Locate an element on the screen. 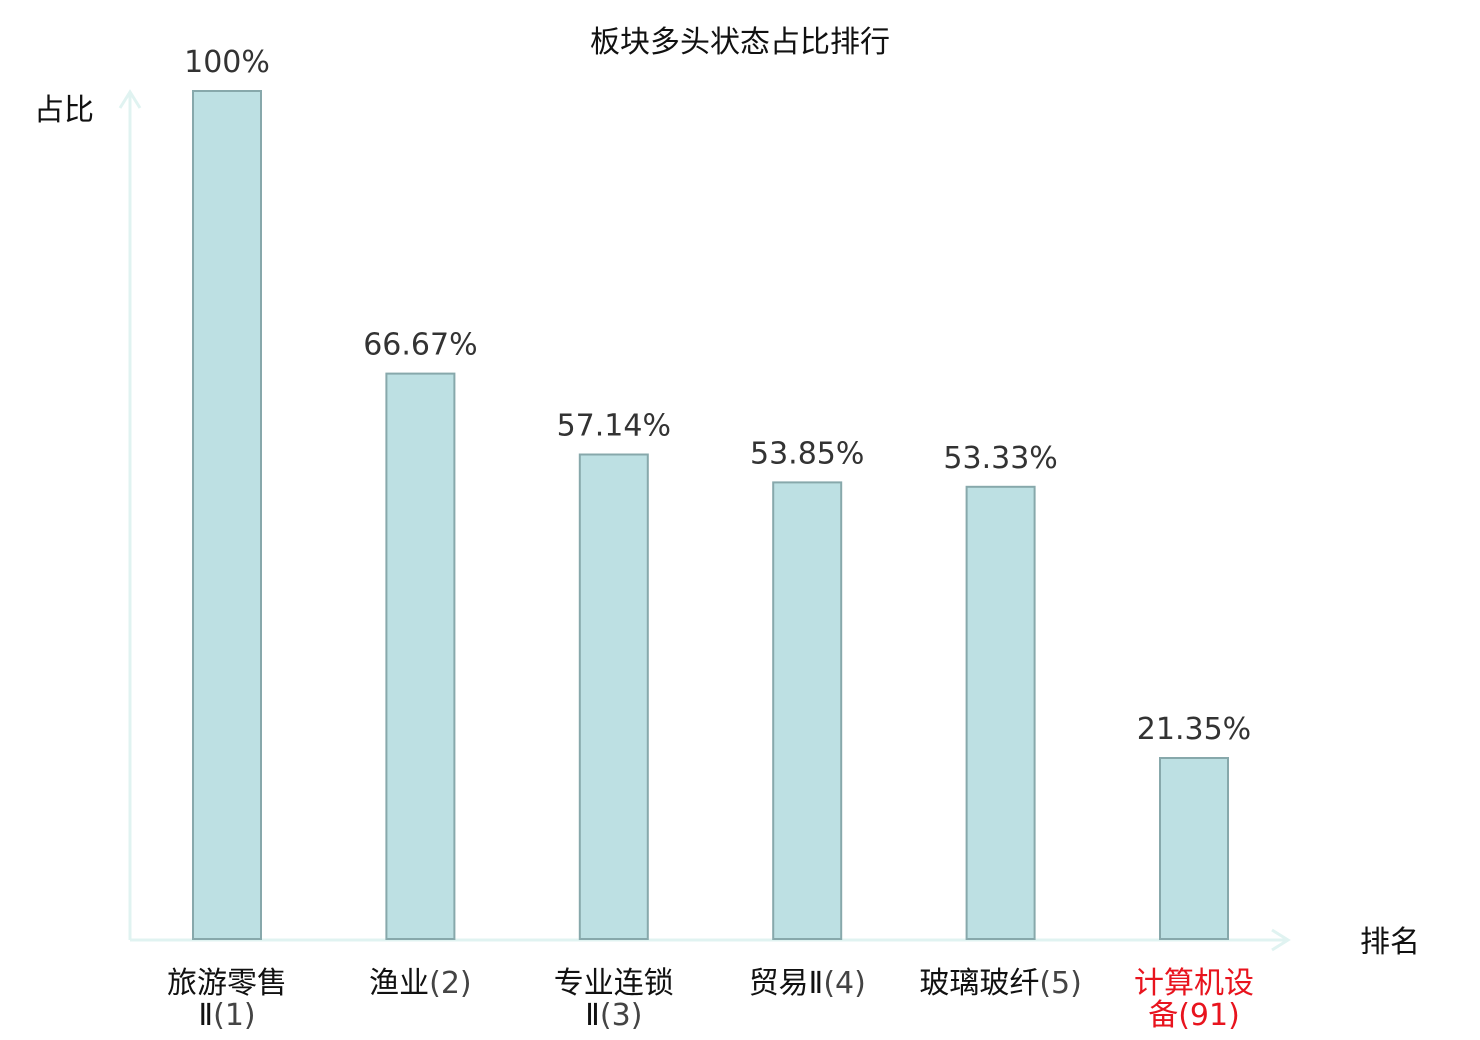  x-axis-label: 排名 is located at coordinates (1390, 942).